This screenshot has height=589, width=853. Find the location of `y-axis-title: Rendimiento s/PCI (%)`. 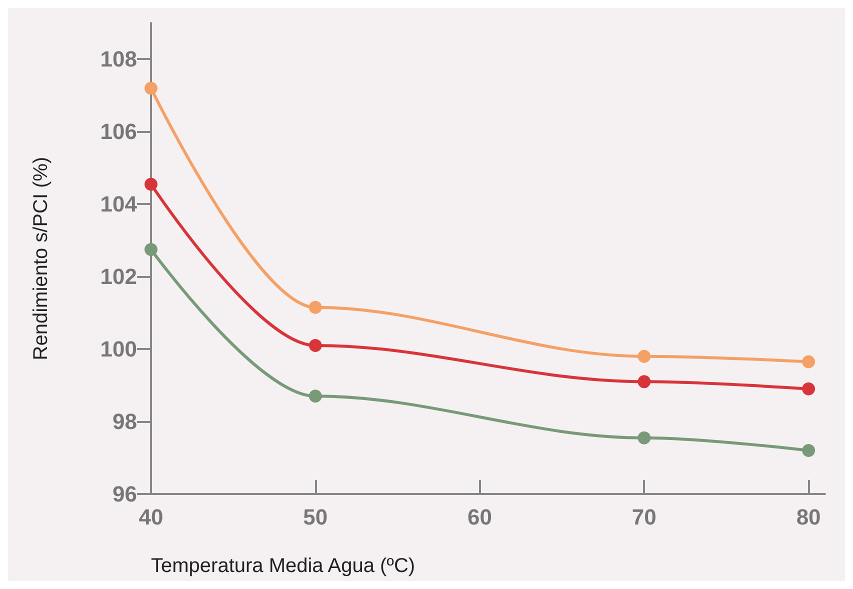

y-axis-title: Rendimiento s/PCI (%) is located at coordinates (41, 258).